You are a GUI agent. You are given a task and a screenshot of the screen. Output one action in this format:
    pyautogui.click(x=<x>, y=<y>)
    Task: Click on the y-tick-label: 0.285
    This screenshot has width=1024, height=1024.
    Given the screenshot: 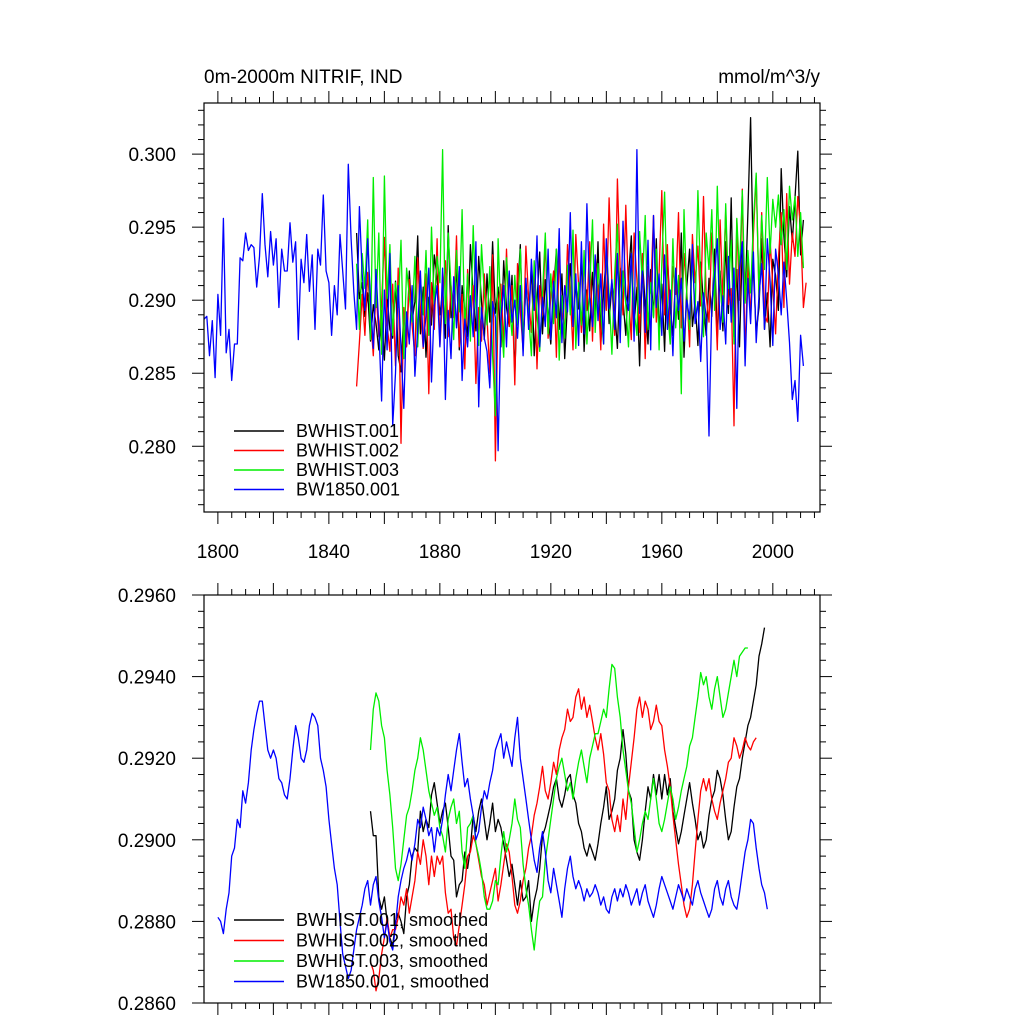 What is the action you would take?
    pyautogui.click(x=152, y=374)
    